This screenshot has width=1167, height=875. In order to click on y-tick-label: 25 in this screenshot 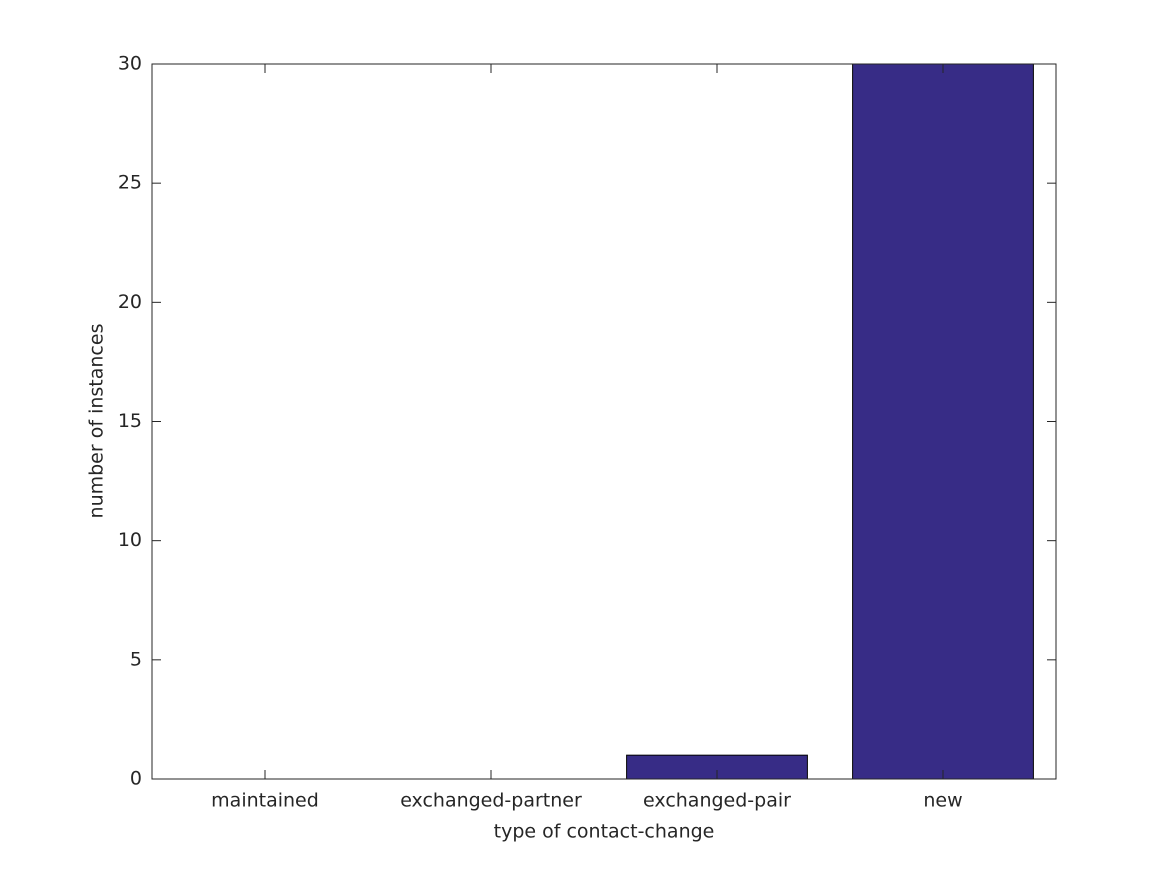, I will do `click(130, 183)`.